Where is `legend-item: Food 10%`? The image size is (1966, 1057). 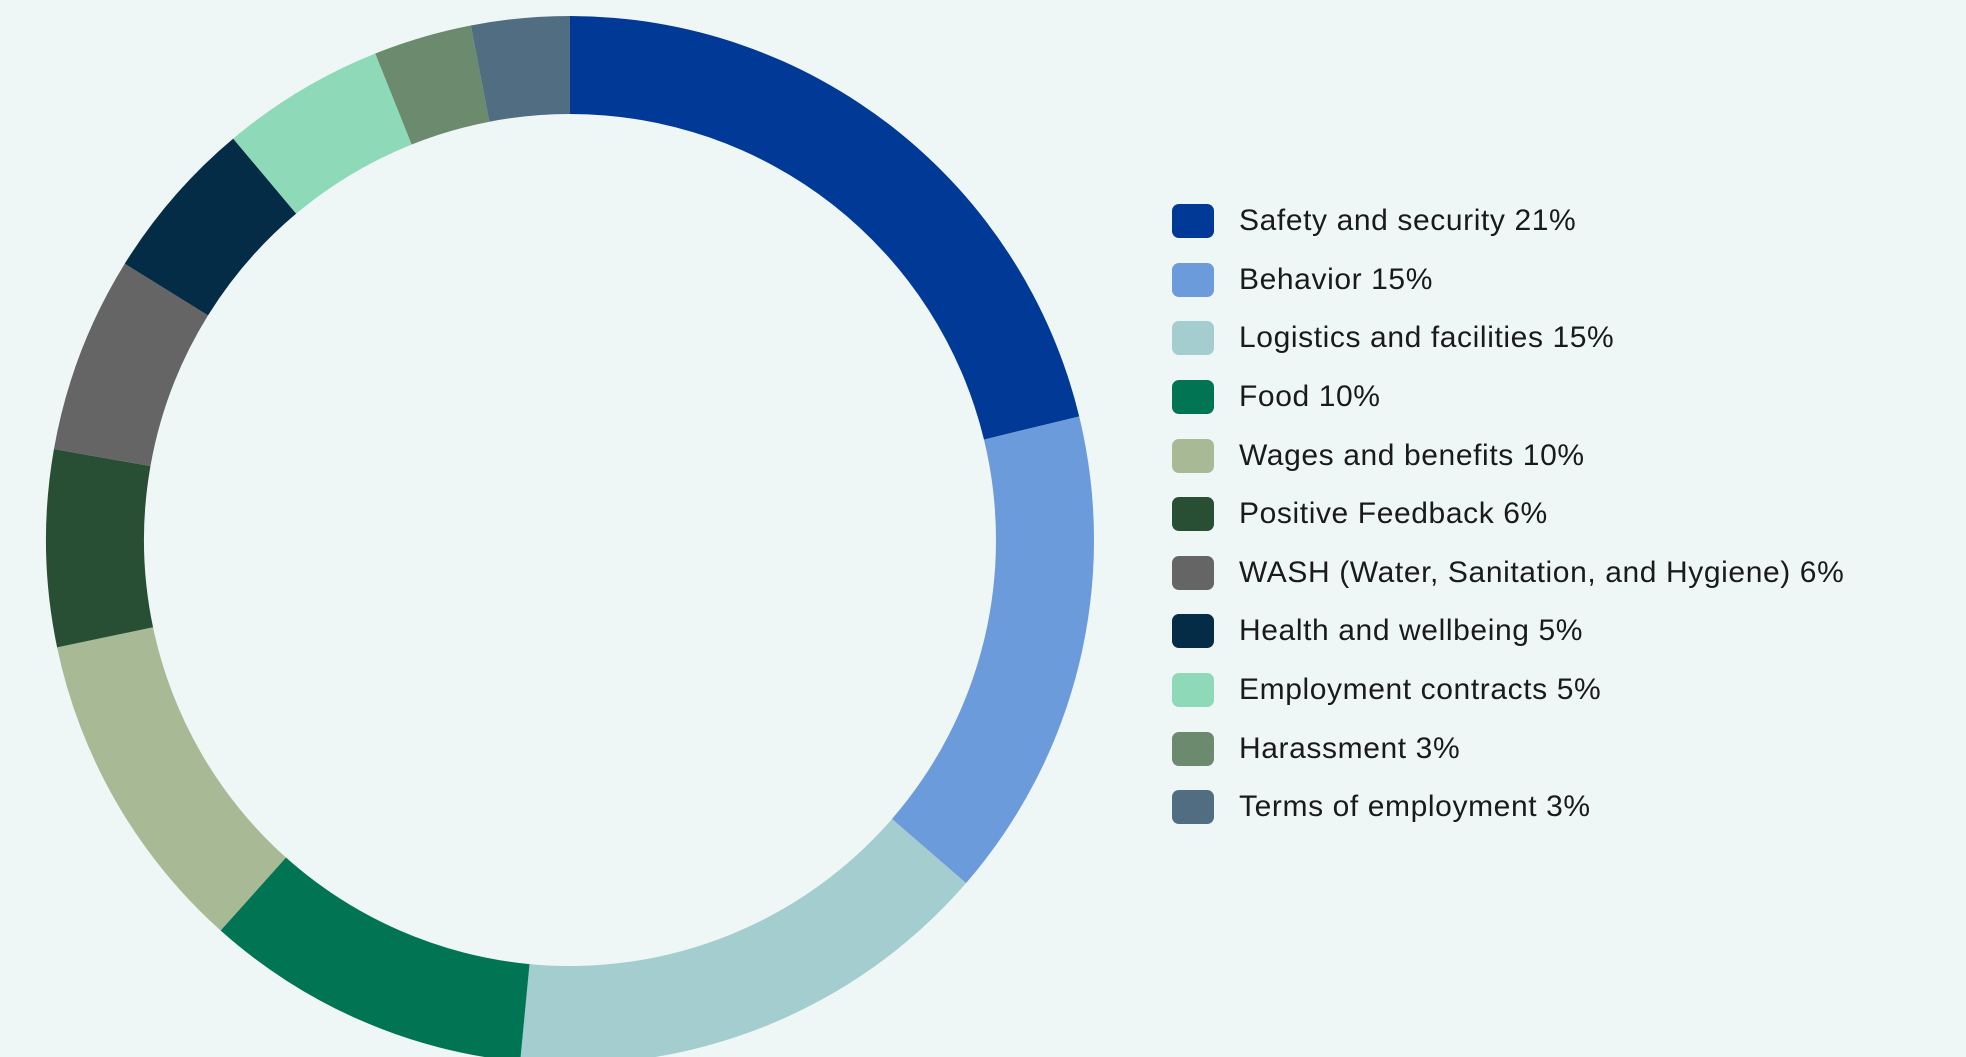
legend-item: Food 10% is located at coordinates (1508, 397).